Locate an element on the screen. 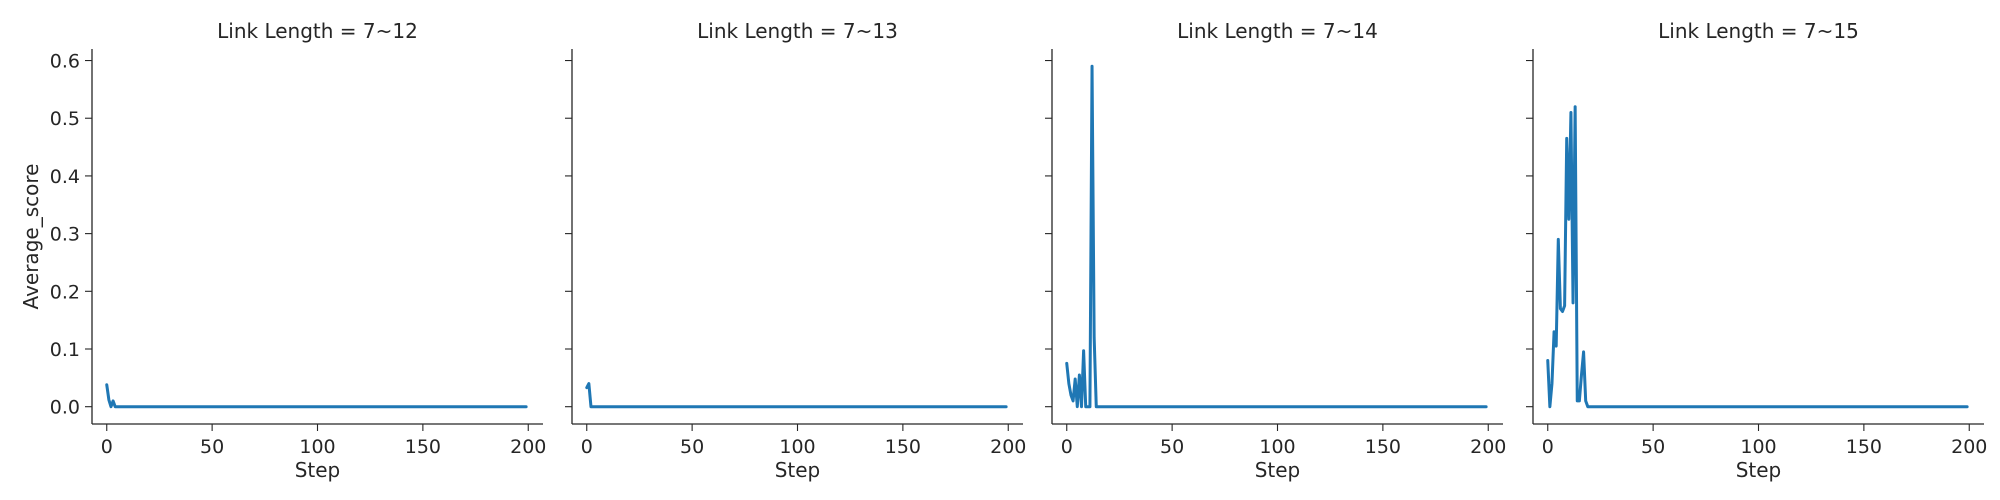 Image resolution: width=2000 pixels, height=500 pixels. y-tick-label: 0.2 is located at coordinates (65, 292).